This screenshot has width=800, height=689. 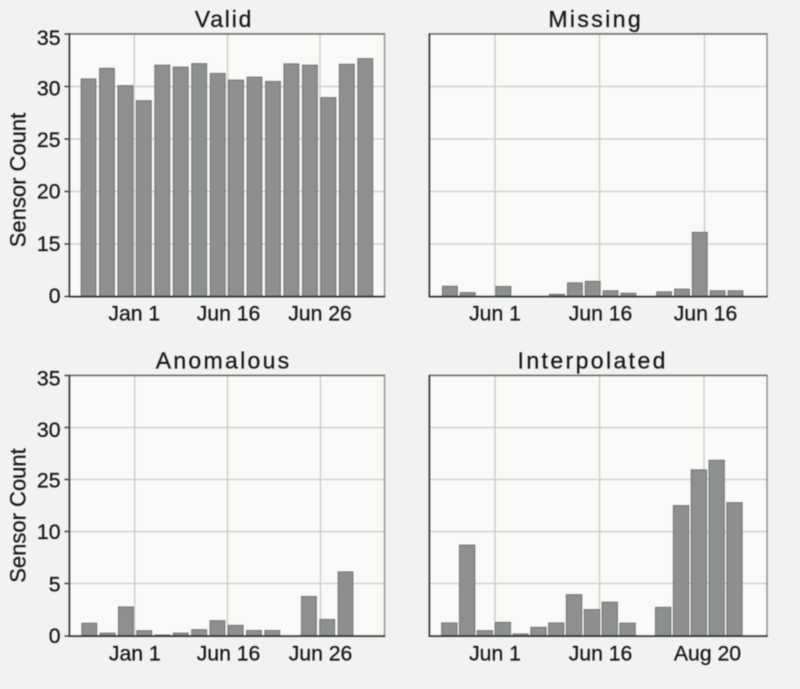 What do you see at coordinates (55, 585) in the screenshot?
I see `svg-text: 5` at bounding box center [55, 585].